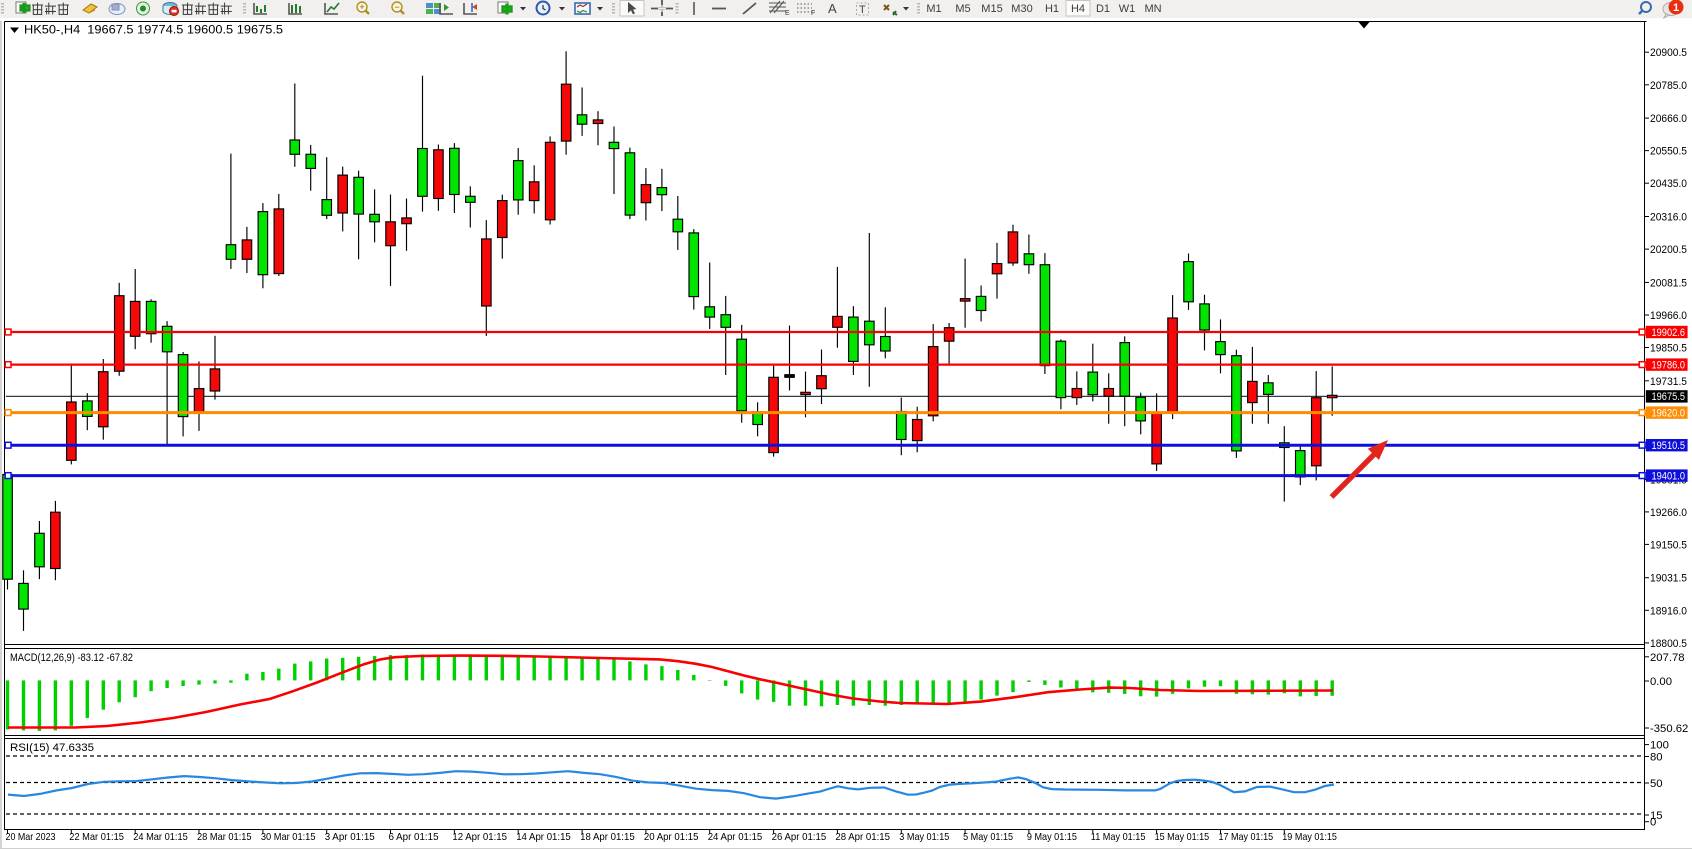 Image resolution: width=1692 pixels, height=851 pixels. Describe the element at coordinates (962, 9) in the screenshot. I see `svg-text: M5` at that location.